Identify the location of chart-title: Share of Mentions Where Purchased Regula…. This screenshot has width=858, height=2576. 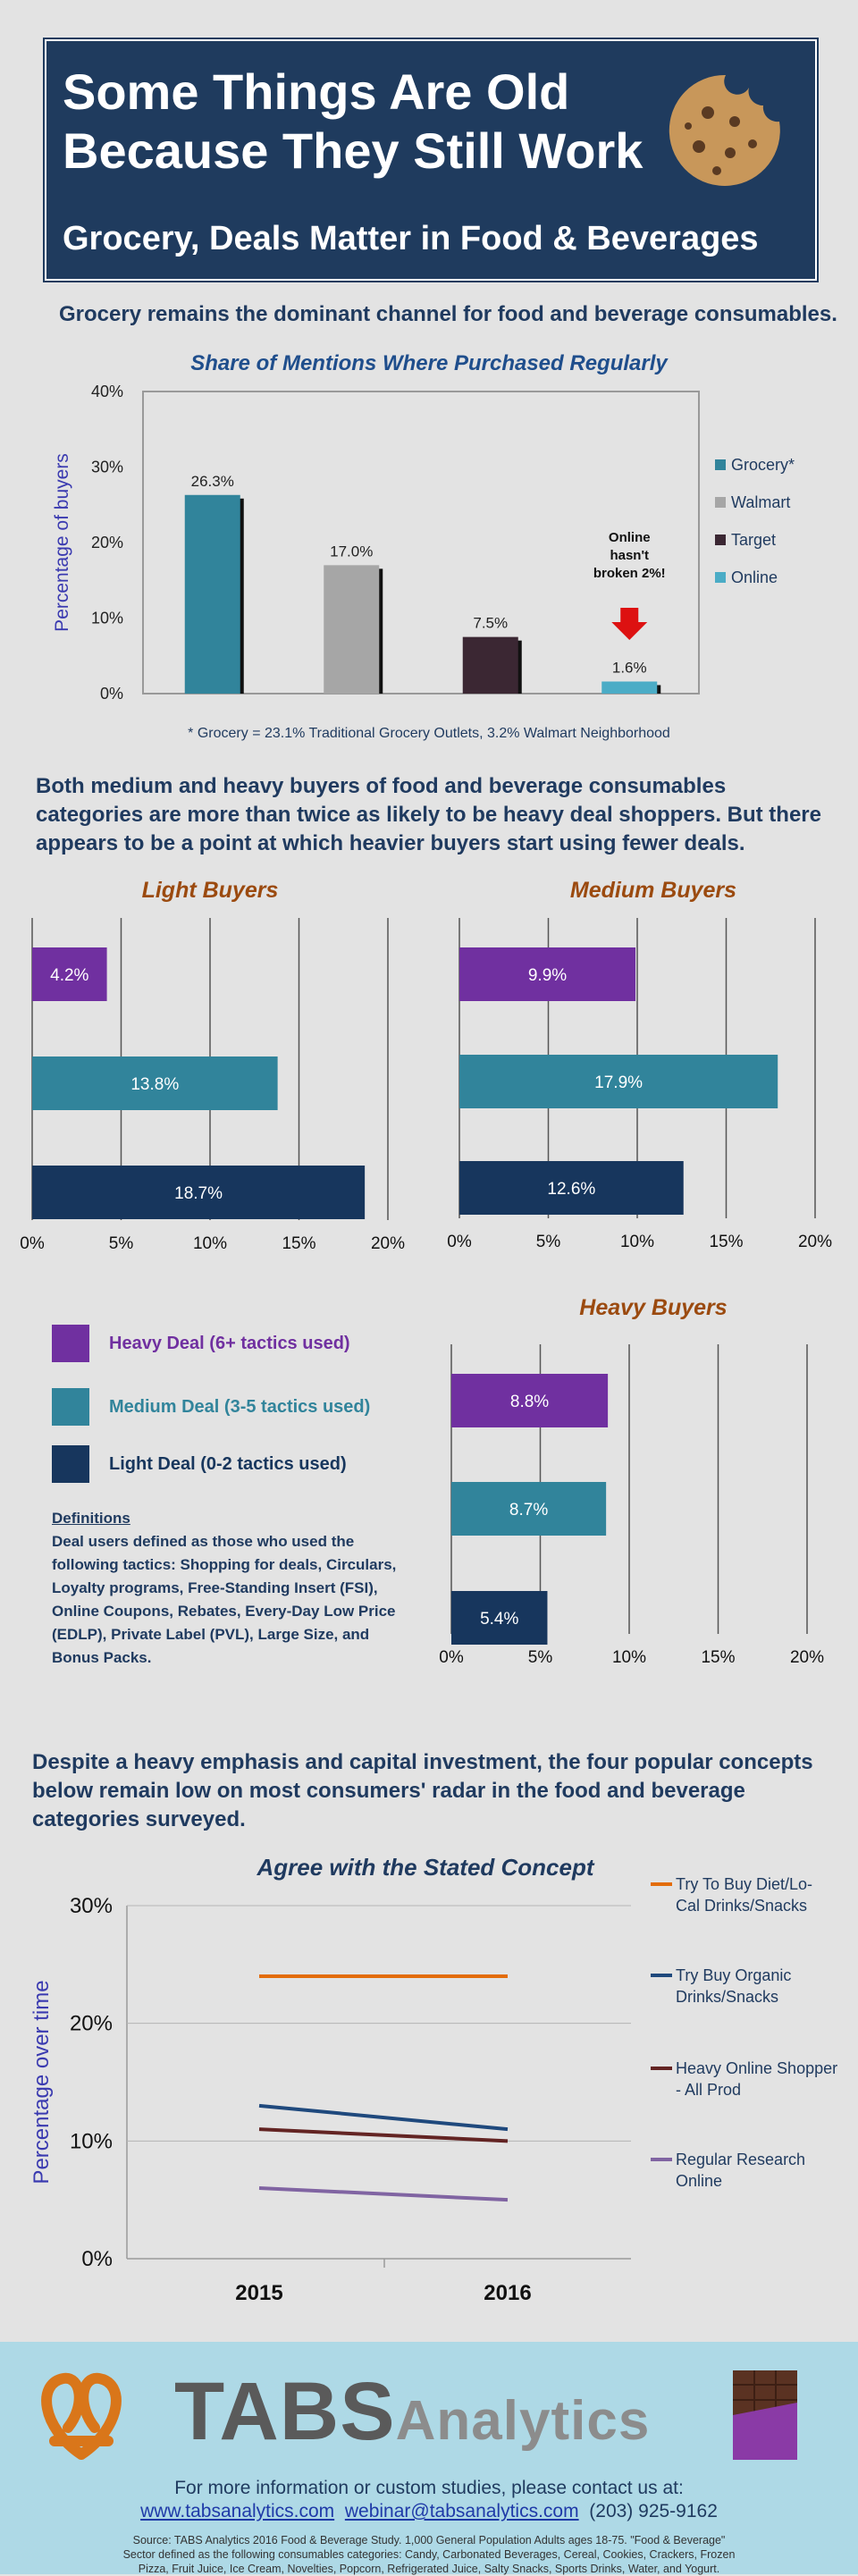
(430, 363).